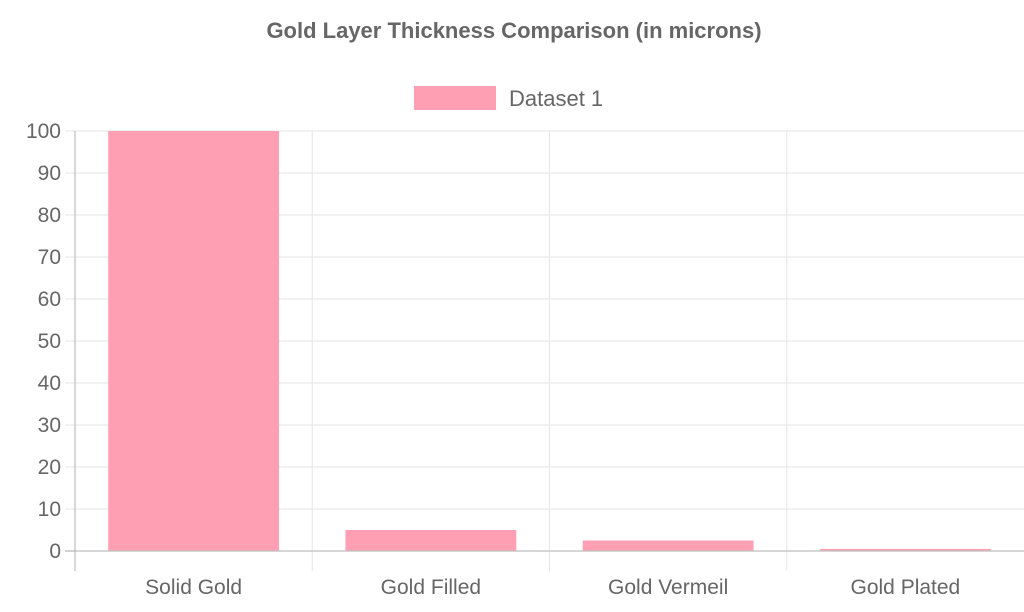 This screenshot has height=612, width=1024. Describe the element at coordinates (455, 98) in the screenshot. I see `legend-swatch` at that location.